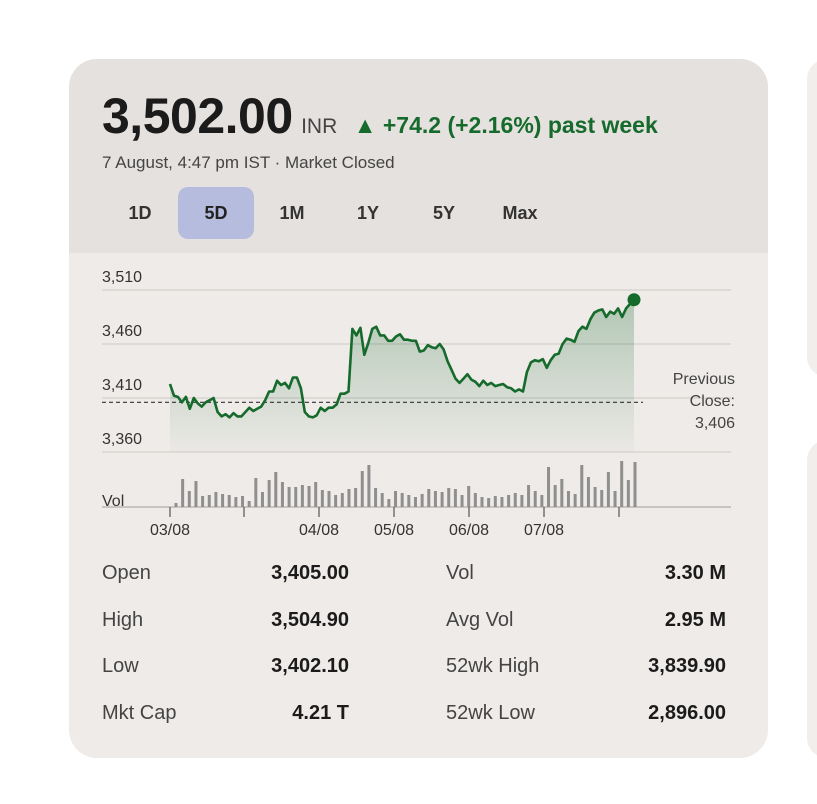 The image size is (817, 804). Describe the element at coordinates (687, 666) in the screenshot. I see `stat-value-52wk-high: 3,839.90` at that location.